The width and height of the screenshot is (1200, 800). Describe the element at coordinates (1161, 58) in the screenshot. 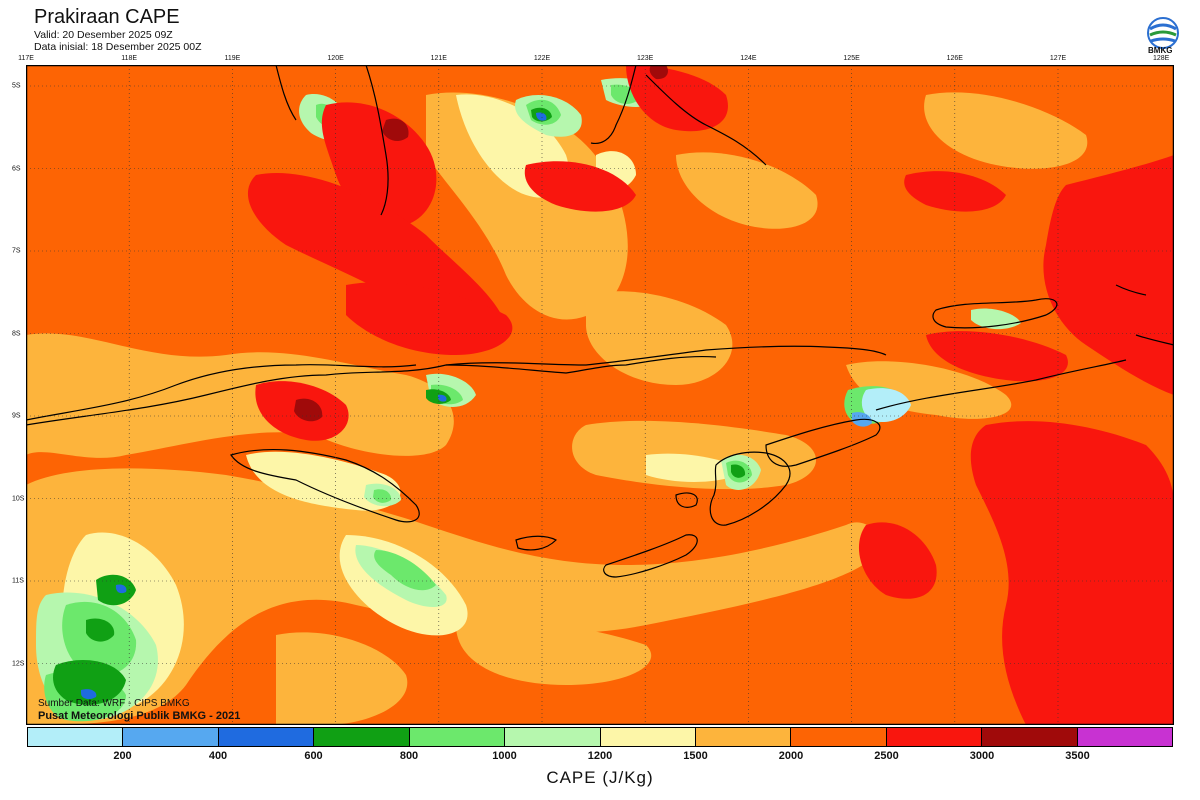

I see `longitude-label: 128E` at that location.